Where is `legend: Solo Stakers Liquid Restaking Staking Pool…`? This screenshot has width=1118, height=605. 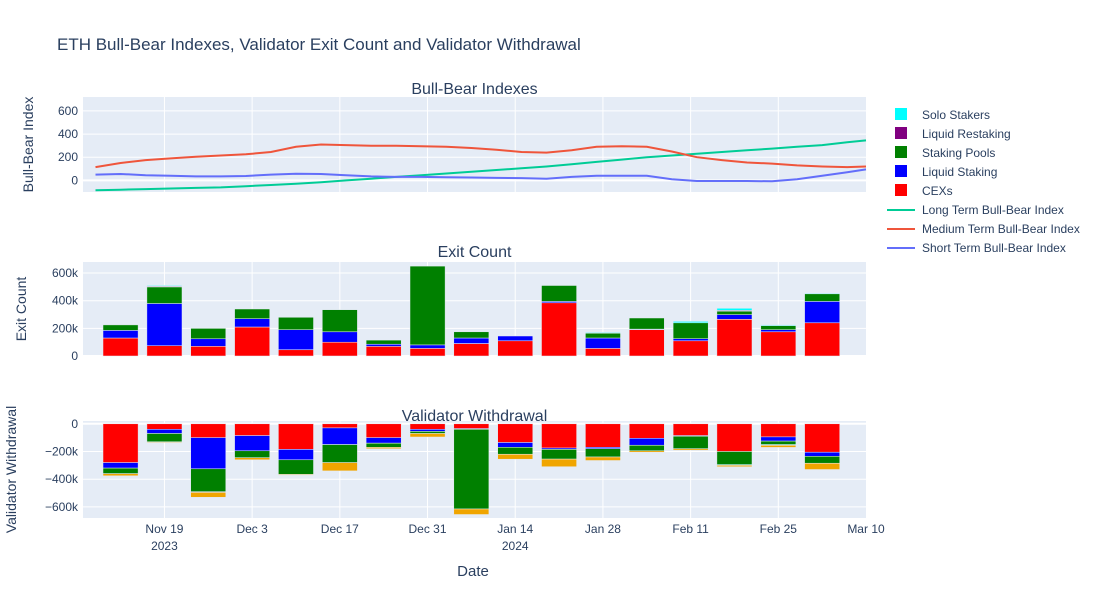
legend: Solo Stakers Liquid Restaking Staking Pool… is located at coordinates (983, 181).